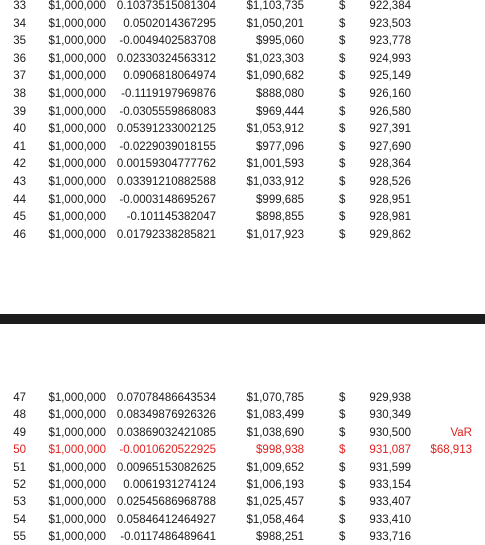 The width and height of the screenshot is (485, 545). I want to click on portfolio-value-cell: $1,033,912, so click(275, 182).